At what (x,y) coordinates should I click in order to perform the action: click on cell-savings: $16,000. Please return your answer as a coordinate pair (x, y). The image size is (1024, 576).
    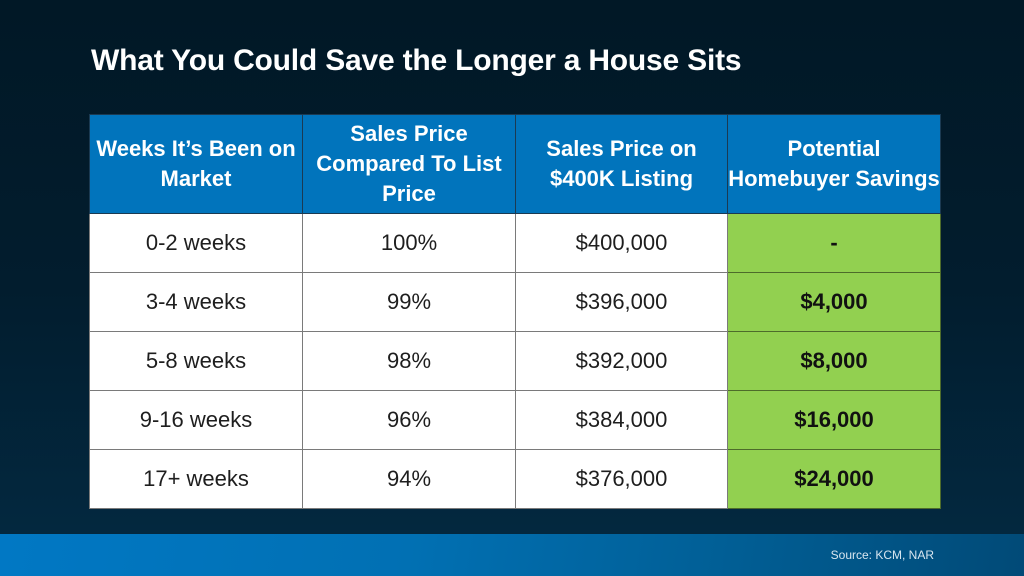
    Looking at the image, I should click on (834, 420).